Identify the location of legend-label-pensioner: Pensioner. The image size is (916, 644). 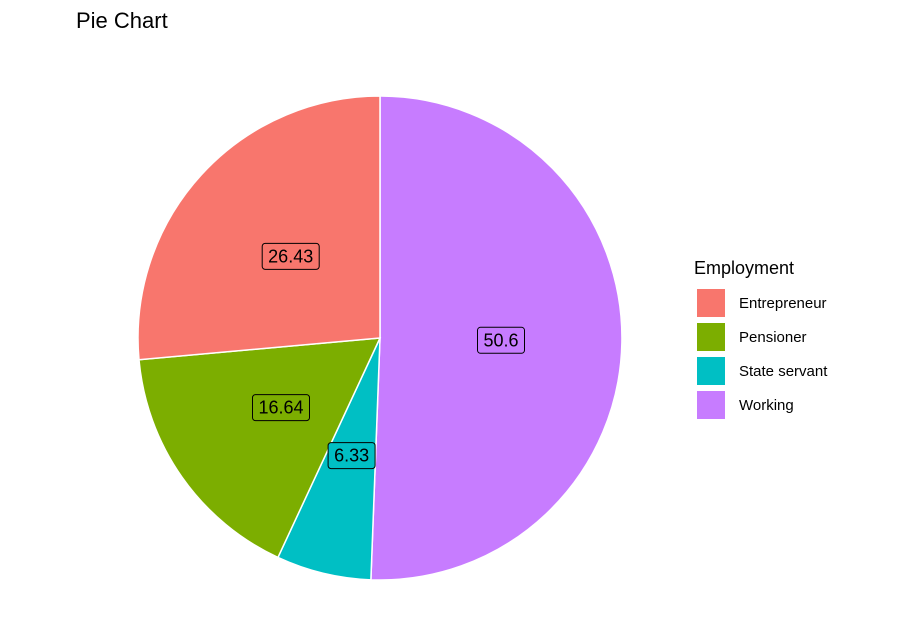
(773, 337).